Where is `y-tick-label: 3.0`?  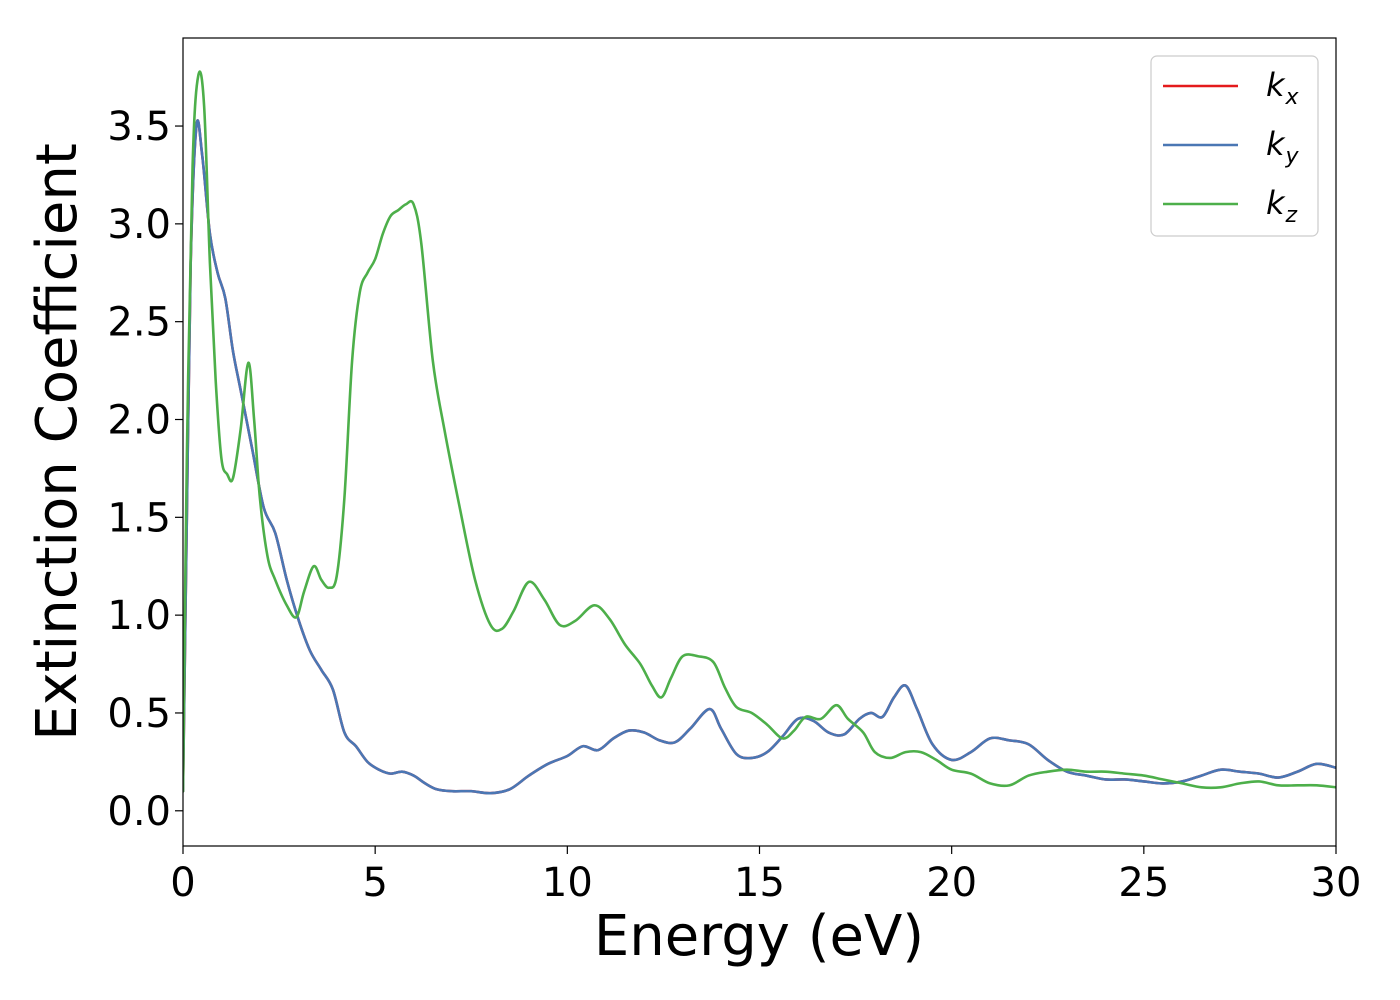 y-tick-label: 3.0 is located at coordinates (139, 225).